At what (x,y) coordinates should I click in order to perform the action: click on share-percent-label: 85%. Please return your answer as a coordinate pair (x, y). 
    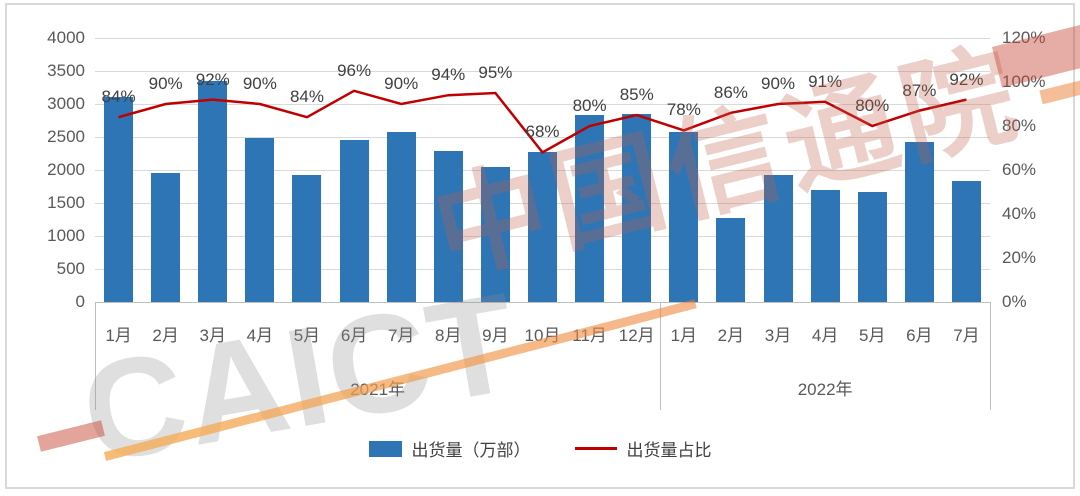
    Looking at the image, I should click on (636, 94).